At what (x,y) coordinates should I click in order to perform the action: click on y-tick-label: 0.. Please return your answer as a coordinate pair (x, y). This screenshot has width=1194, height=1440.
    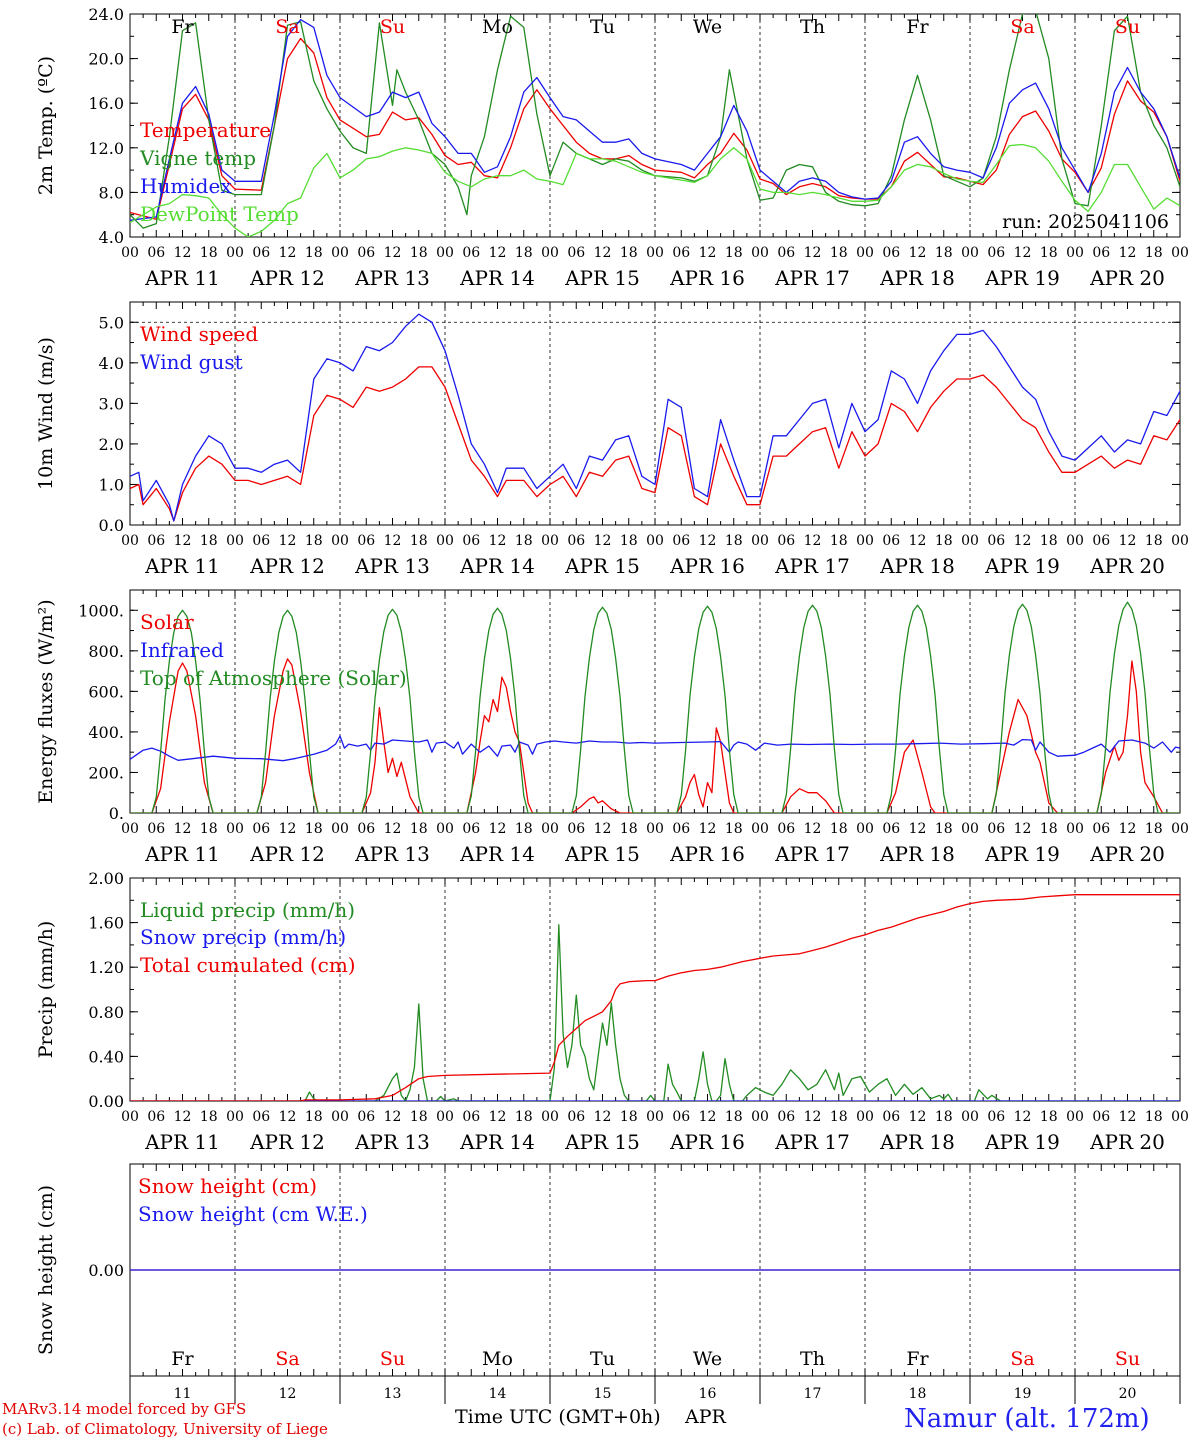
    Looking at the image, I should click on (116, 813).